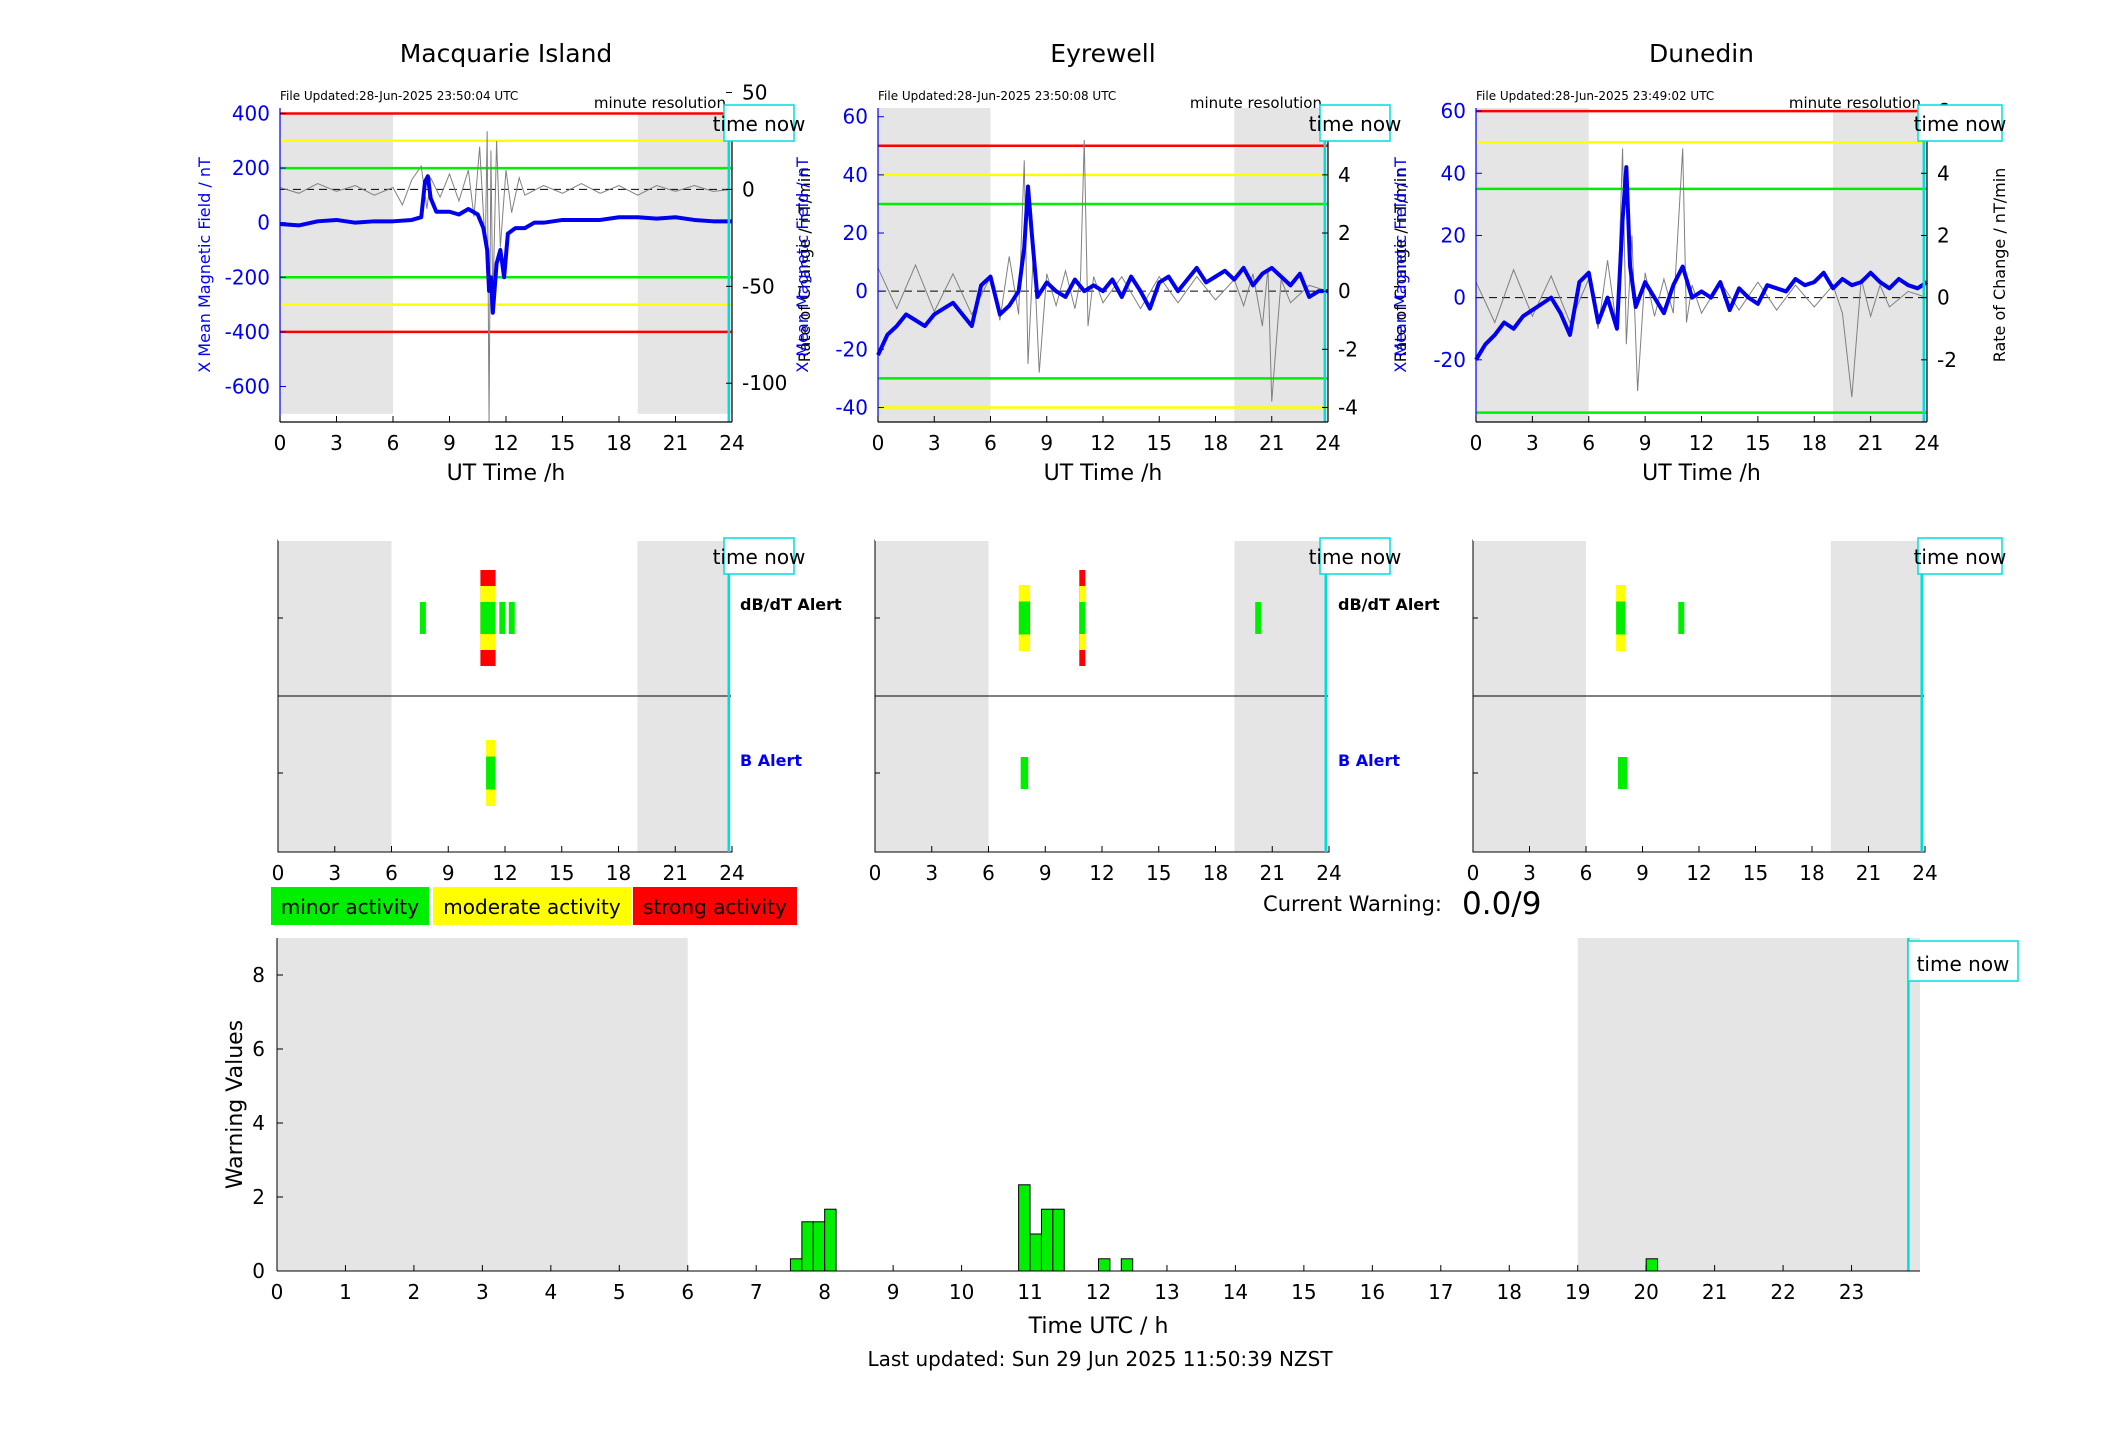 Image resolution: width=2117 pixels, height=1441 pixels. I want to click on dbdt-alert-label: dB/dT Alert, so click(1389, 604).